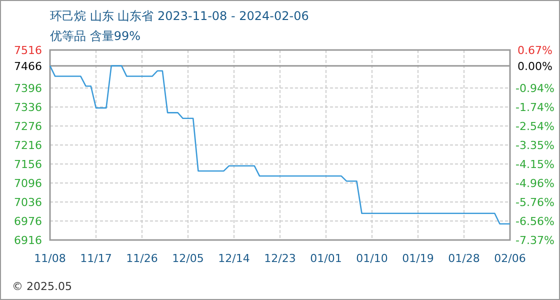  Describe the element at coordinates (510, 258) in the screenshot. I see `x-tick-label: 02/06` at that location.